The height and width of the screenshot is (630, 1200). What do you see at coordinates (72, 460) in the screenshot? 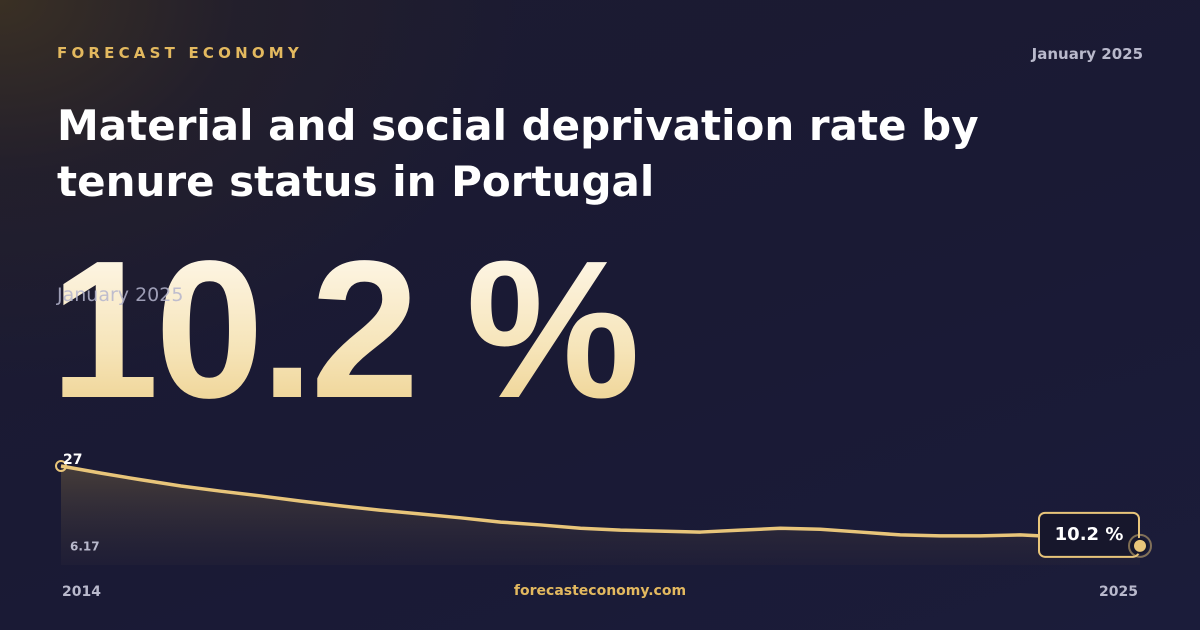
I see `y-tick-label: 27` at bounding box center [72, 460].